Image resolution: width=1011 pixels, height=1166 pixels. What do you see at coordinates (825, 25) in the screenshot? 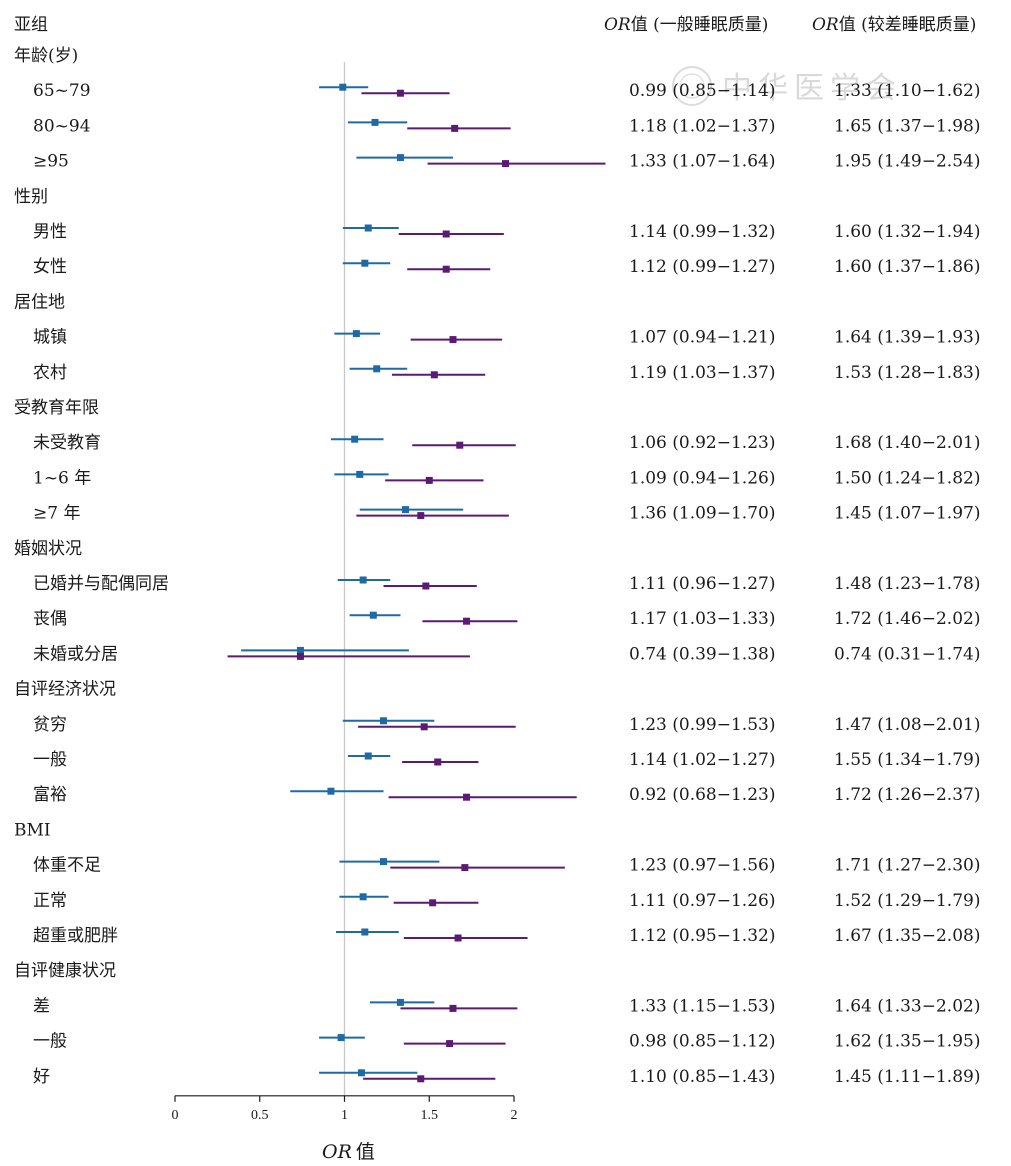
I see `or-poor-header-prefix: OR` at bounding box center [825, 25].